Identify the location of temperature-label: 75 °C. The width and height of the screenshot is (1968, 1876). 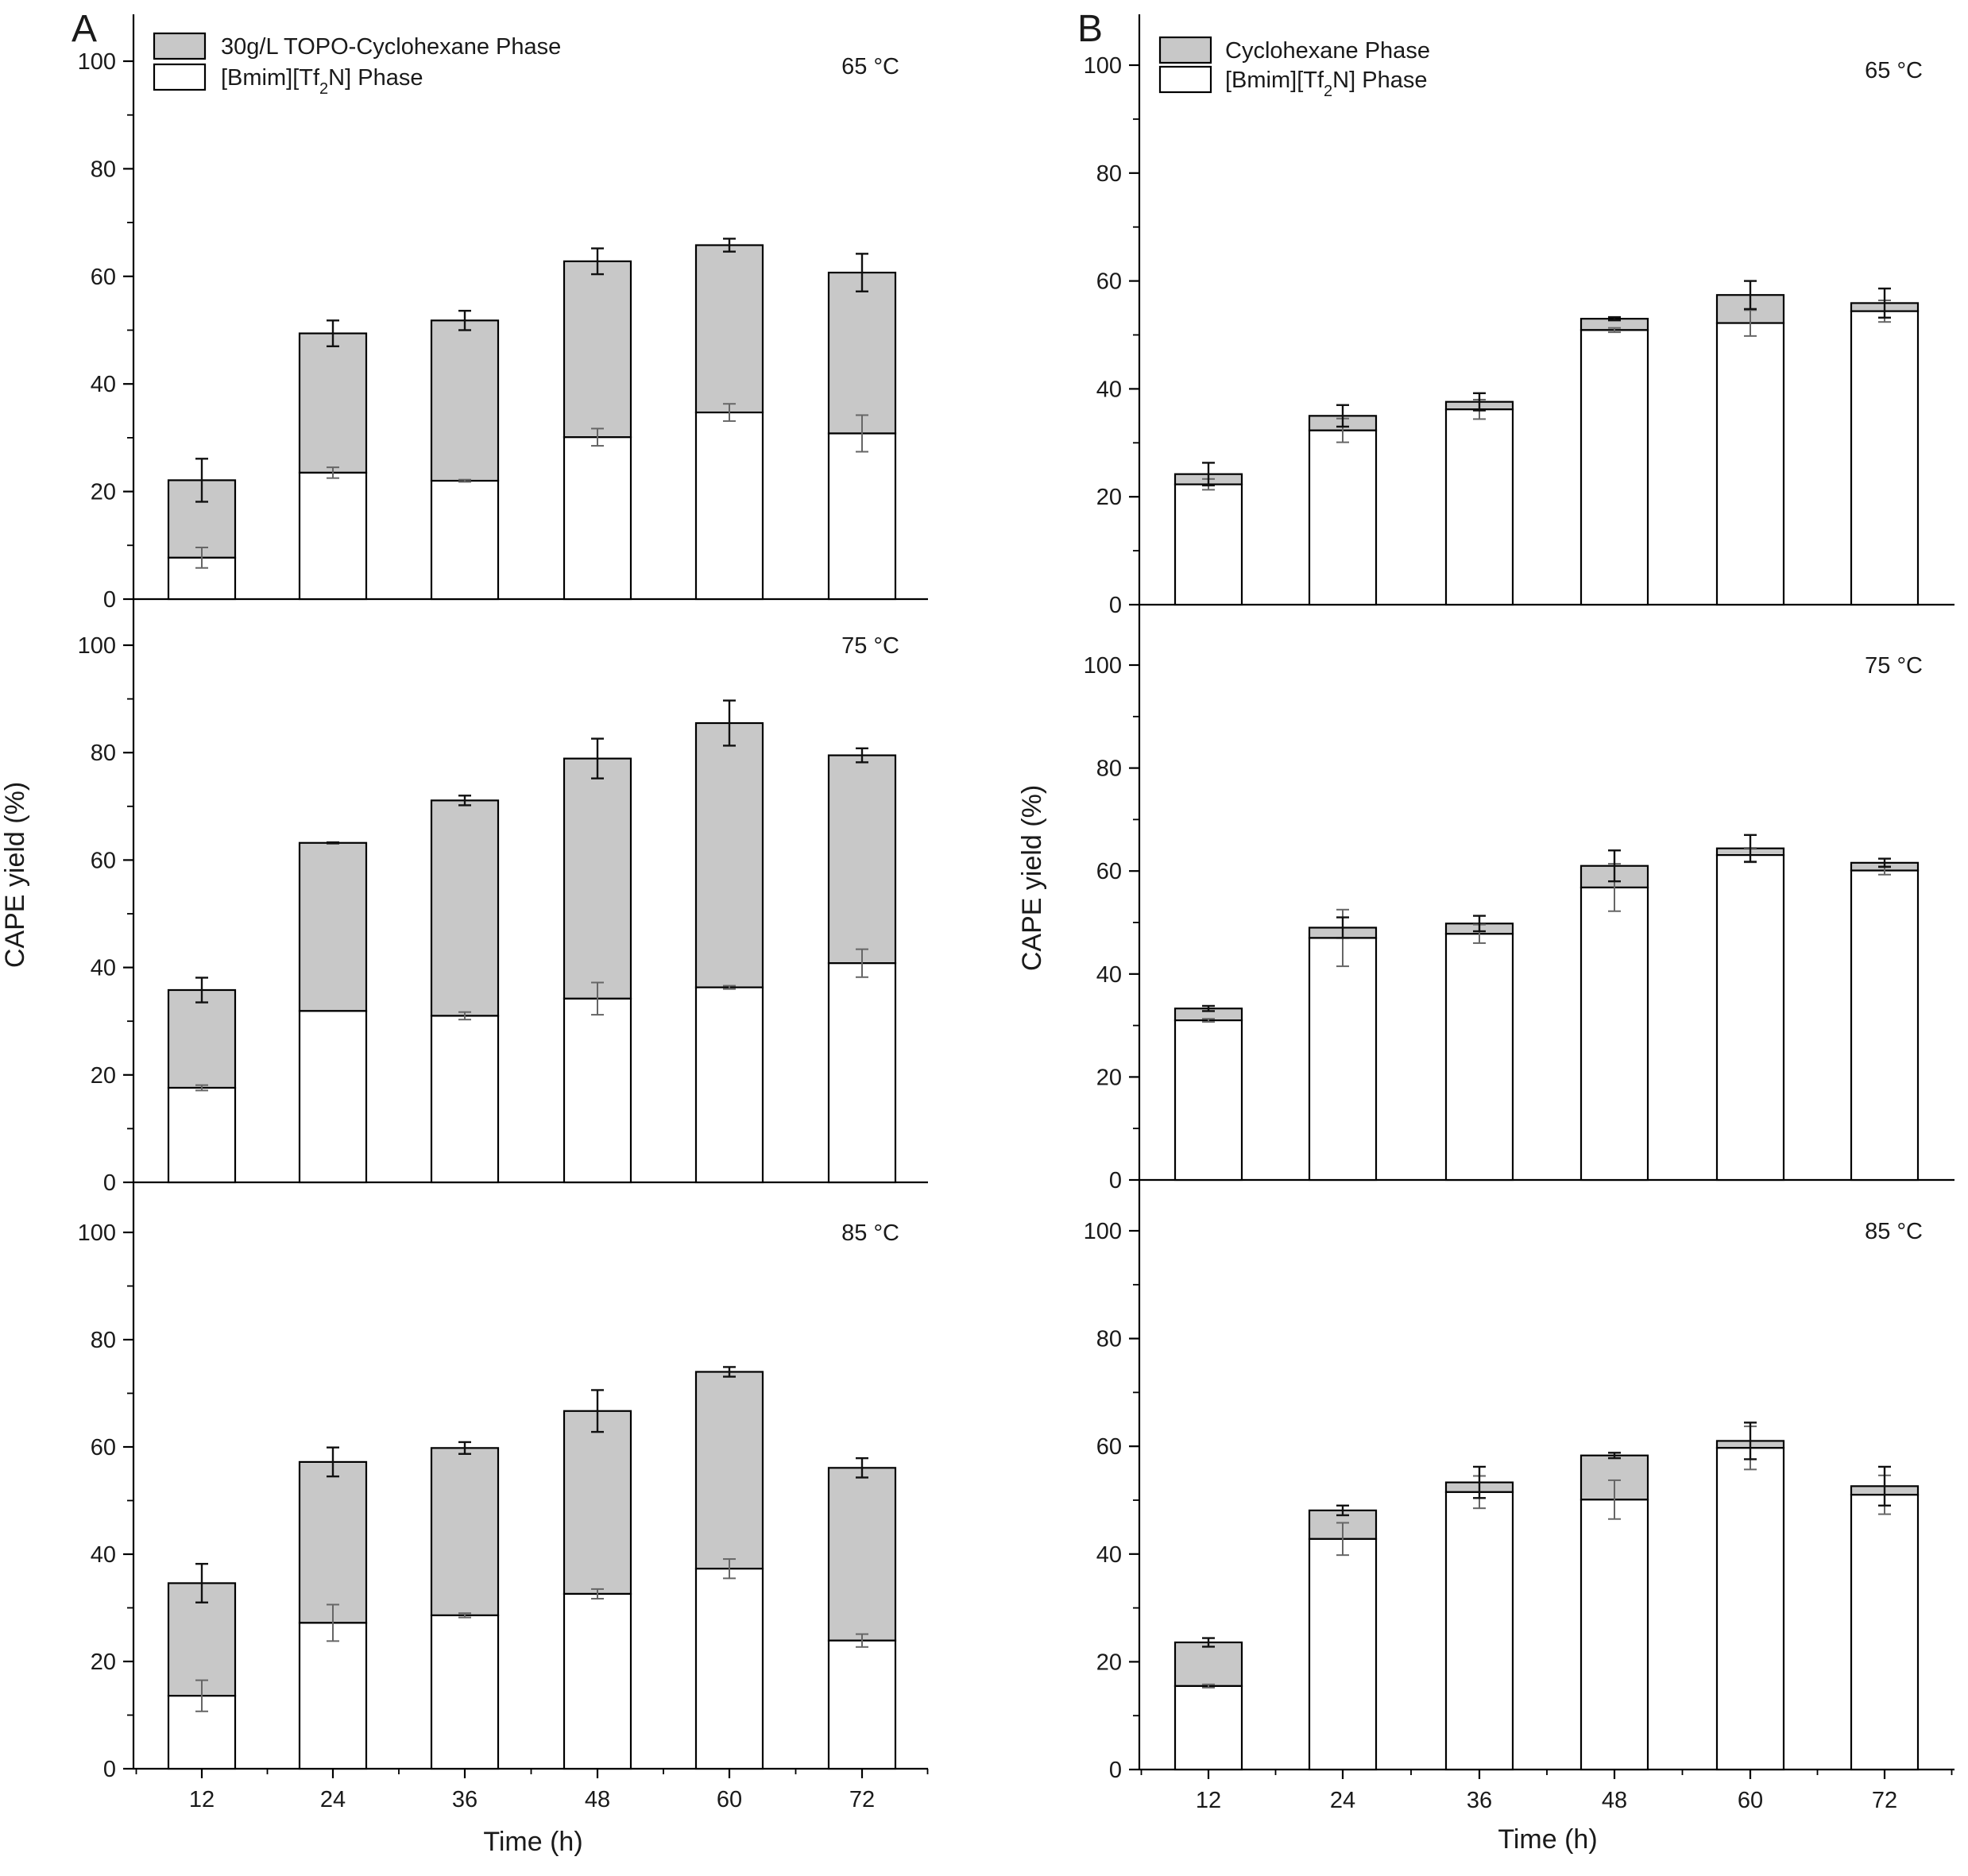
(870, 646).